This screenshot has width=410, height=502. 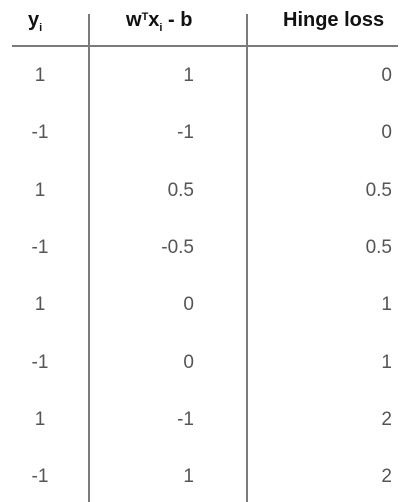 What do you see at coordinates (205, 305) in the screenshot?
I see `table-row: 1 0 1` at bounding box center [205, 305].